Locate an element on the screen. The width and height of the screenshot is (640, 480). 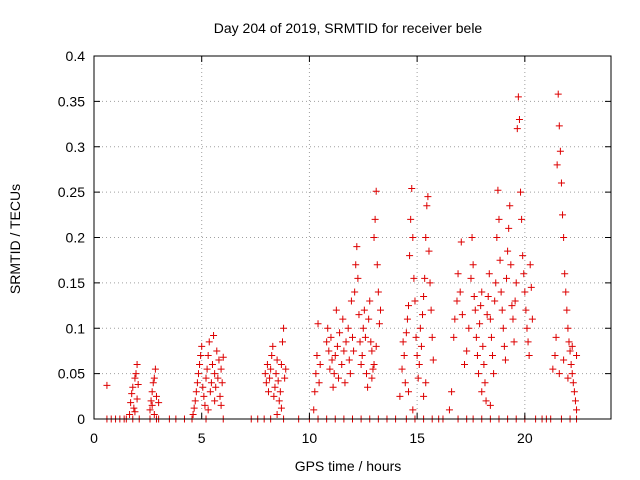
y-tick-label: 0.4 is located at coordinates (76, 56).